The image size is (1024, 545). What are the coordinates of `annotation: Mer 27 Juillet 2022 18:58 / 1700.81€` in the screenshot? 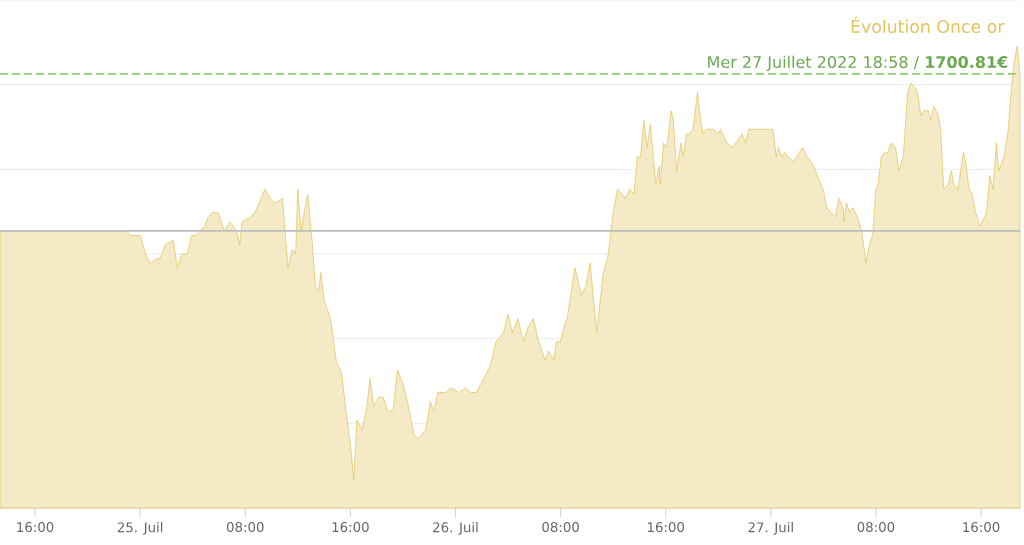 It's located at (858, 63).